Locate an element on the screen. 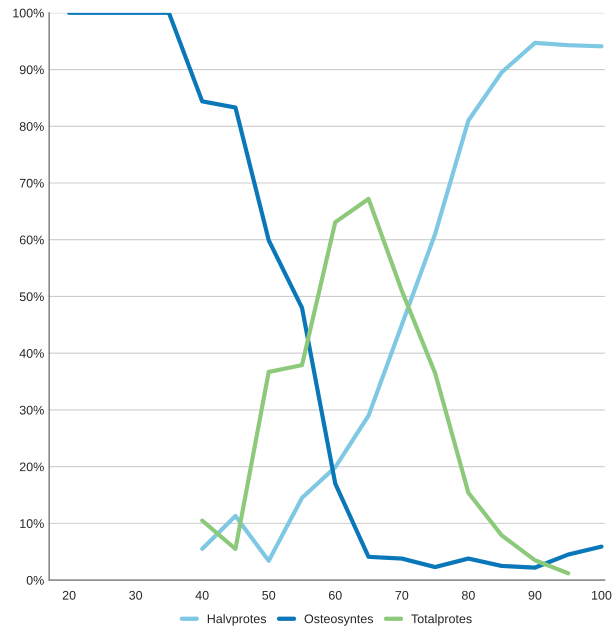 This screenshot has height=641, width=614. y-tick-label: 40% is located at coordinates (32, 353).